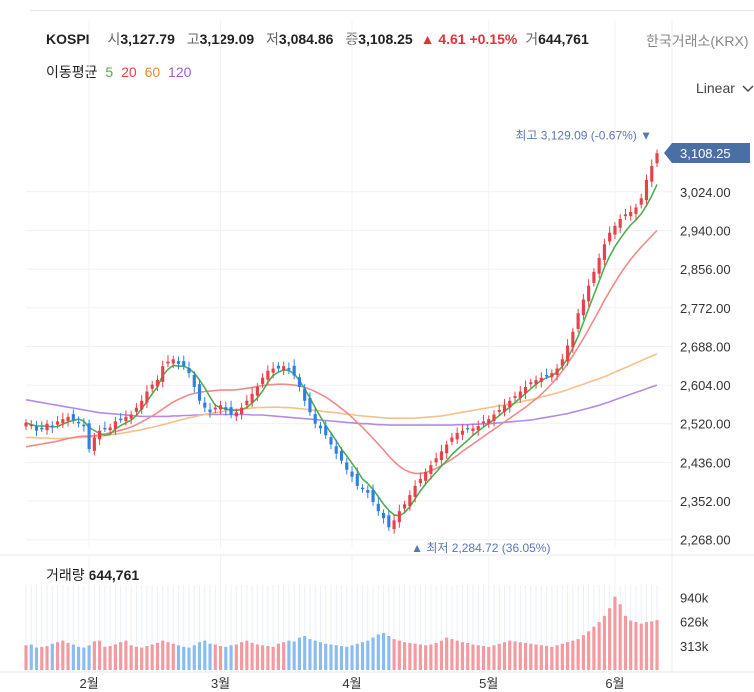  What do you see at coordinates (480, 548) in the screenshot?
I see `low-annotation: ▲ 최저 2,284.72 (36.05%)` at bounding box center [480, 548].